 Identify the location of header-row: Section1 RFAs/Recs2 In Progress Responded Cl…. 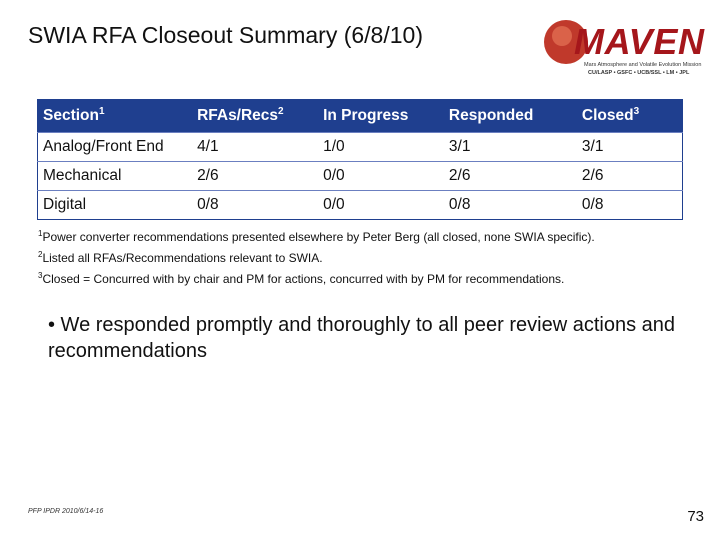
(360, 116).